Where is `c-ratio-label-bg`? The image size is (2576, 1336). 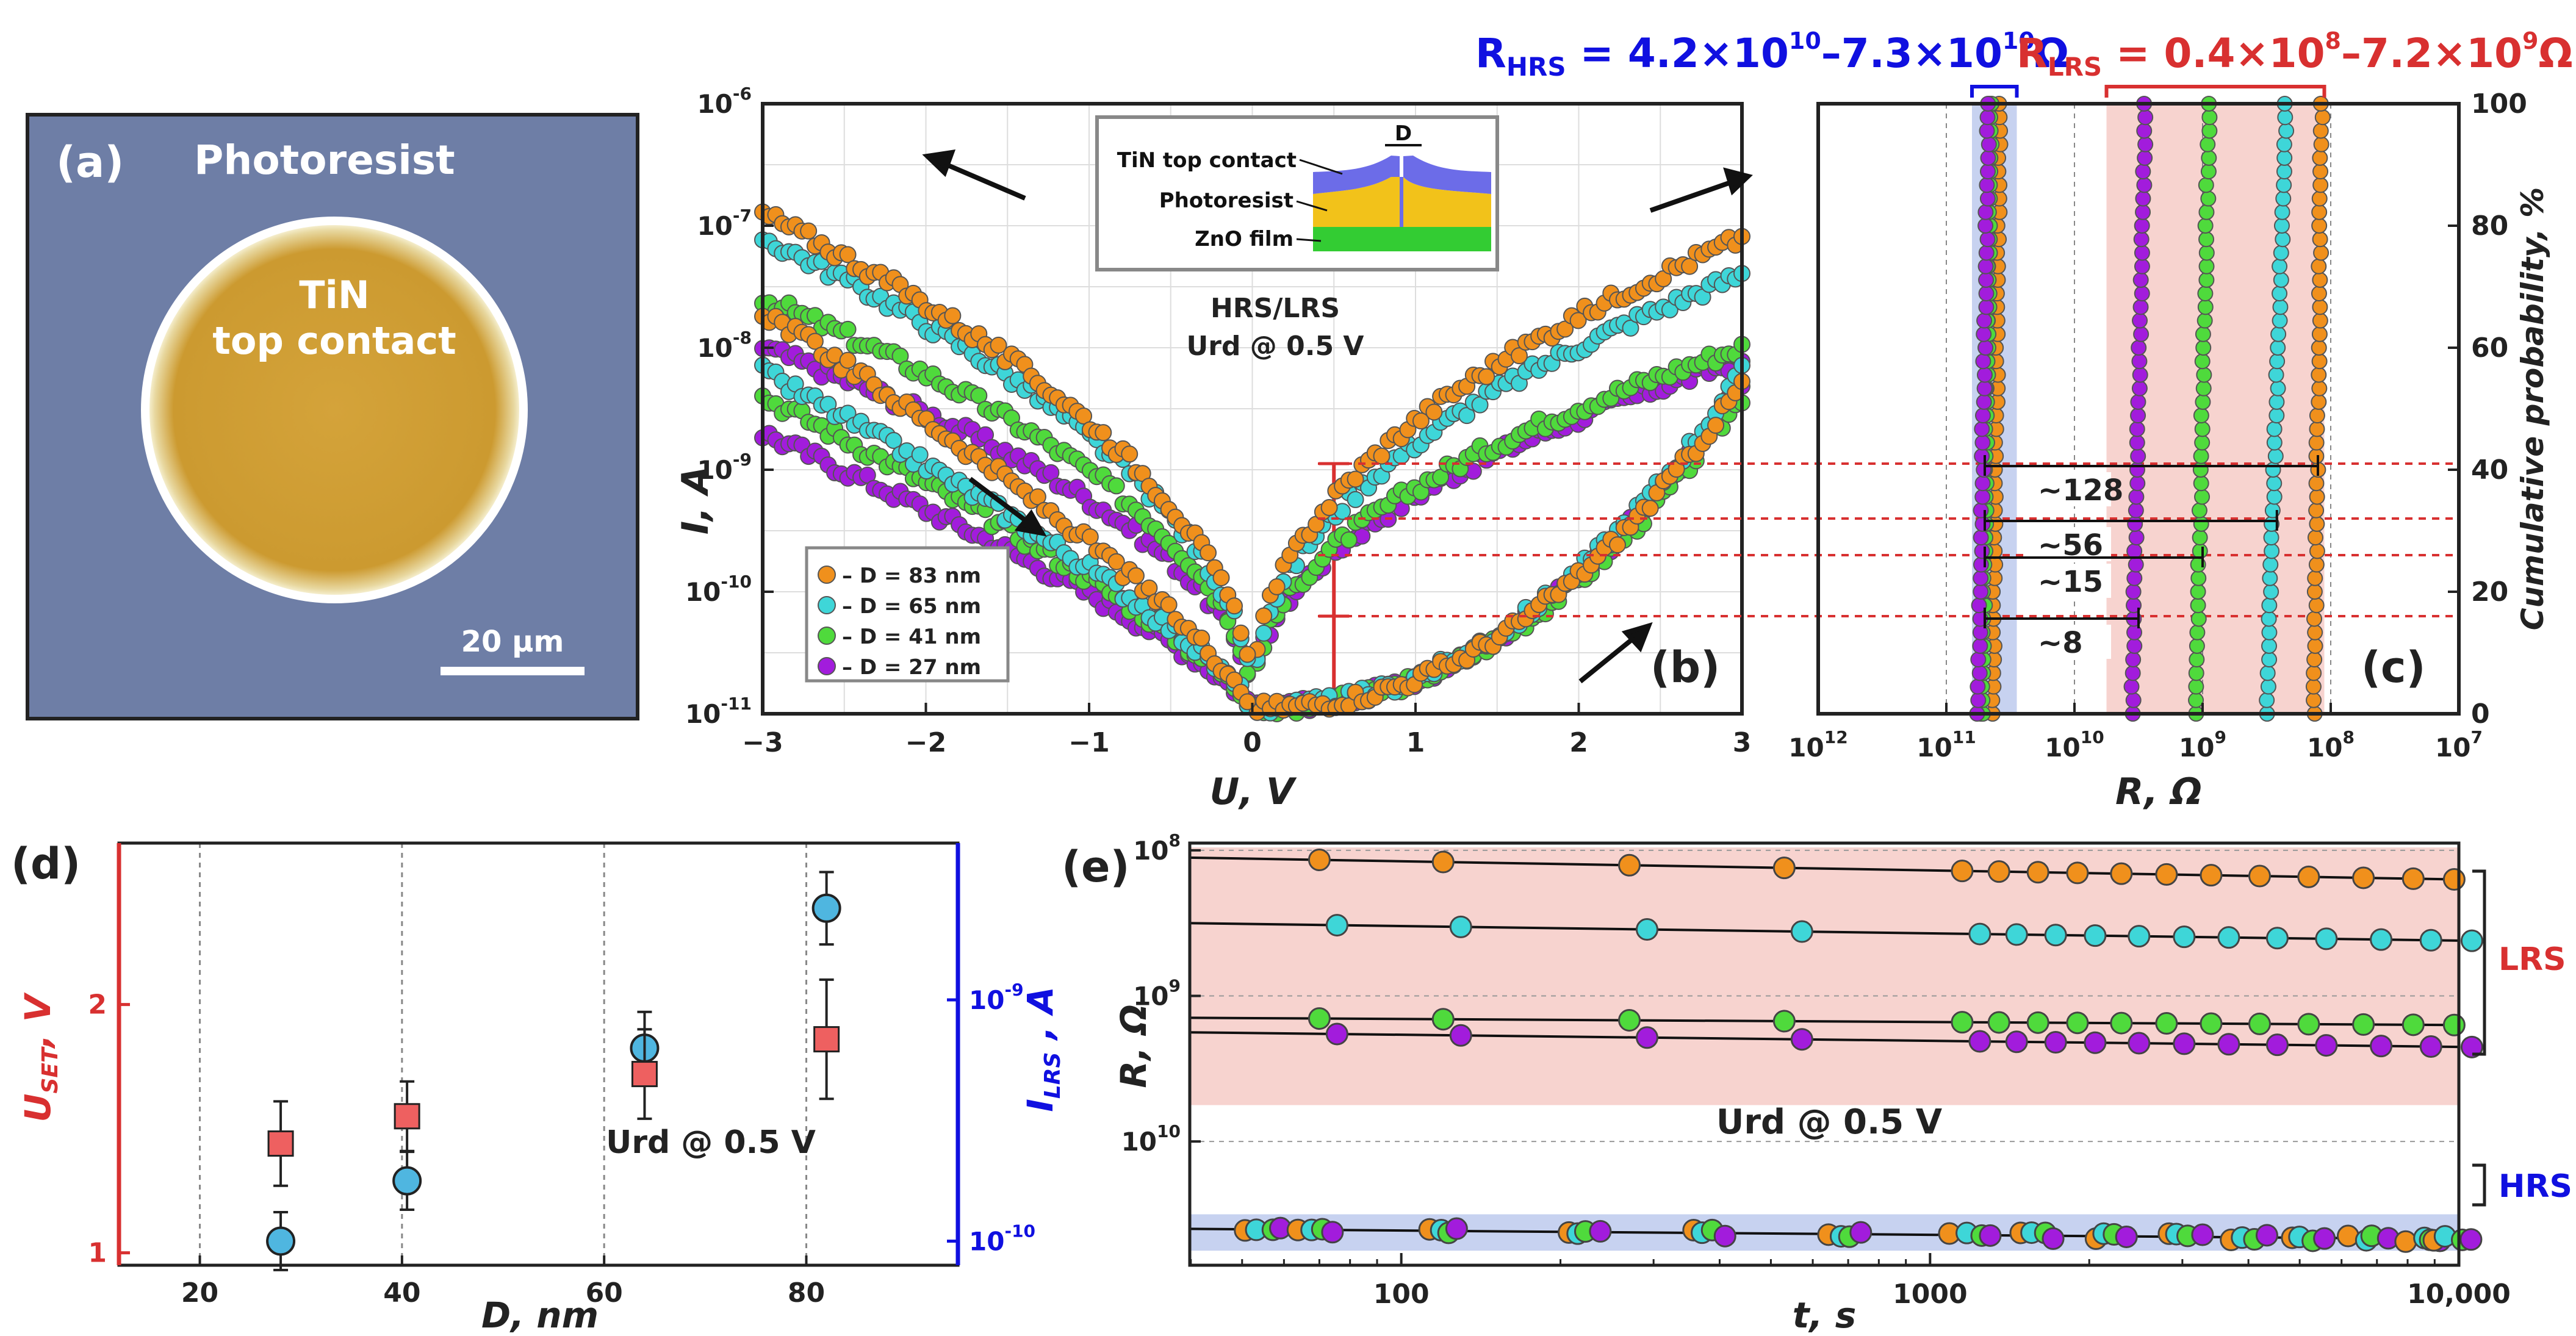 c-ratio-label-bg is located at coordinates (2068, 642).